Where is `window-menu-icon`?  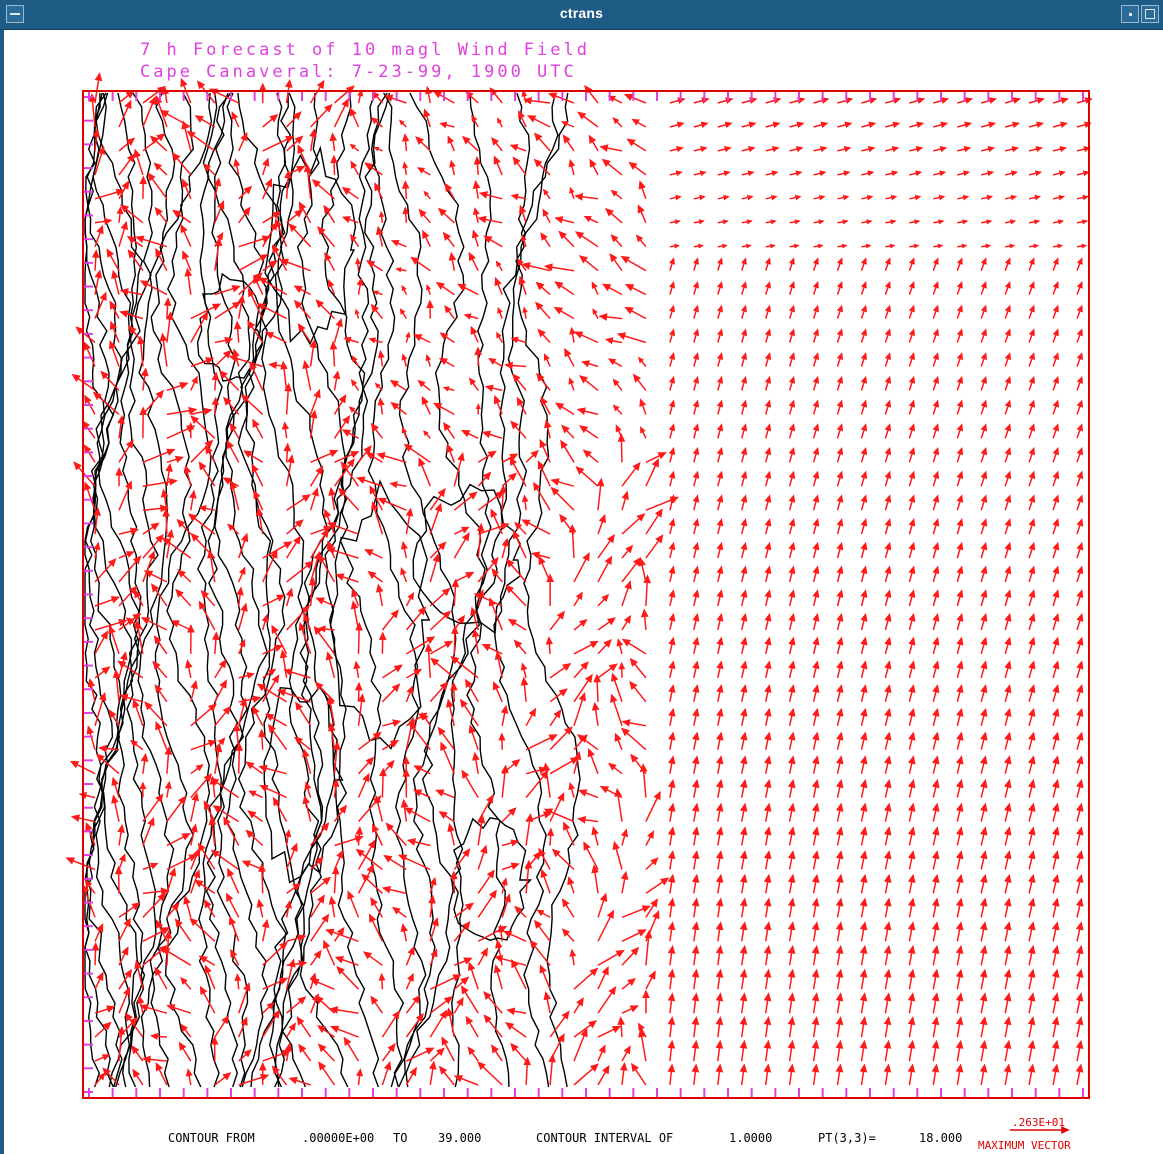 window-menu-icon is located at coordinates (15, 14).